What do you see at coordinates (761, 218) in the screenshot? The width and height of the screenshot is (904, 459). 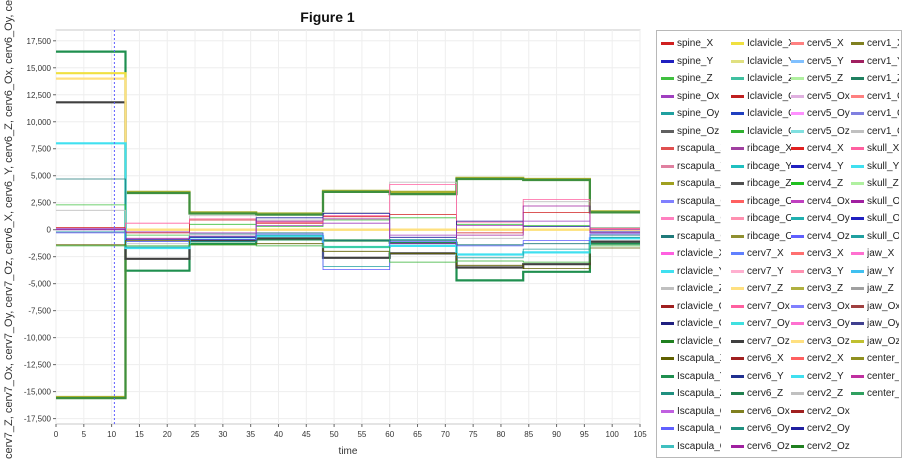 I see `legend-entry: ribcage_Oy` at bounding box center [761, 218].